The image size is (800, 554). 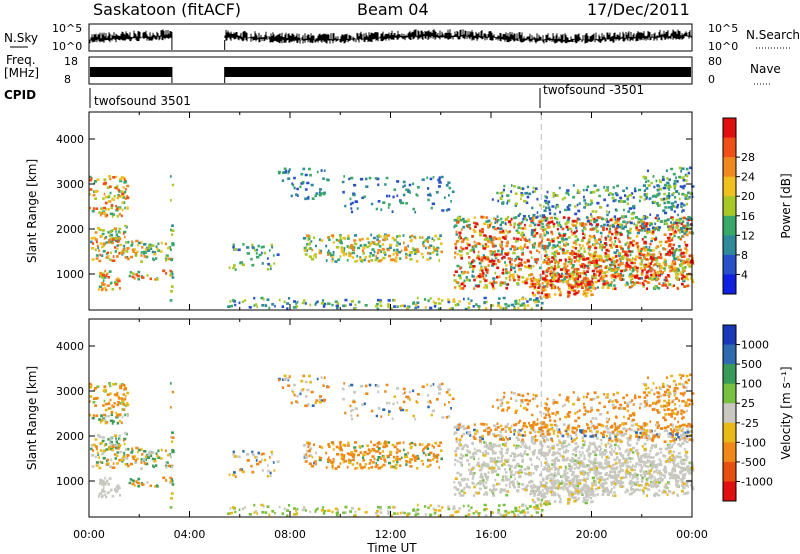 I want to click on colorbar-tick-label: 12, so click(x=748, y=235).